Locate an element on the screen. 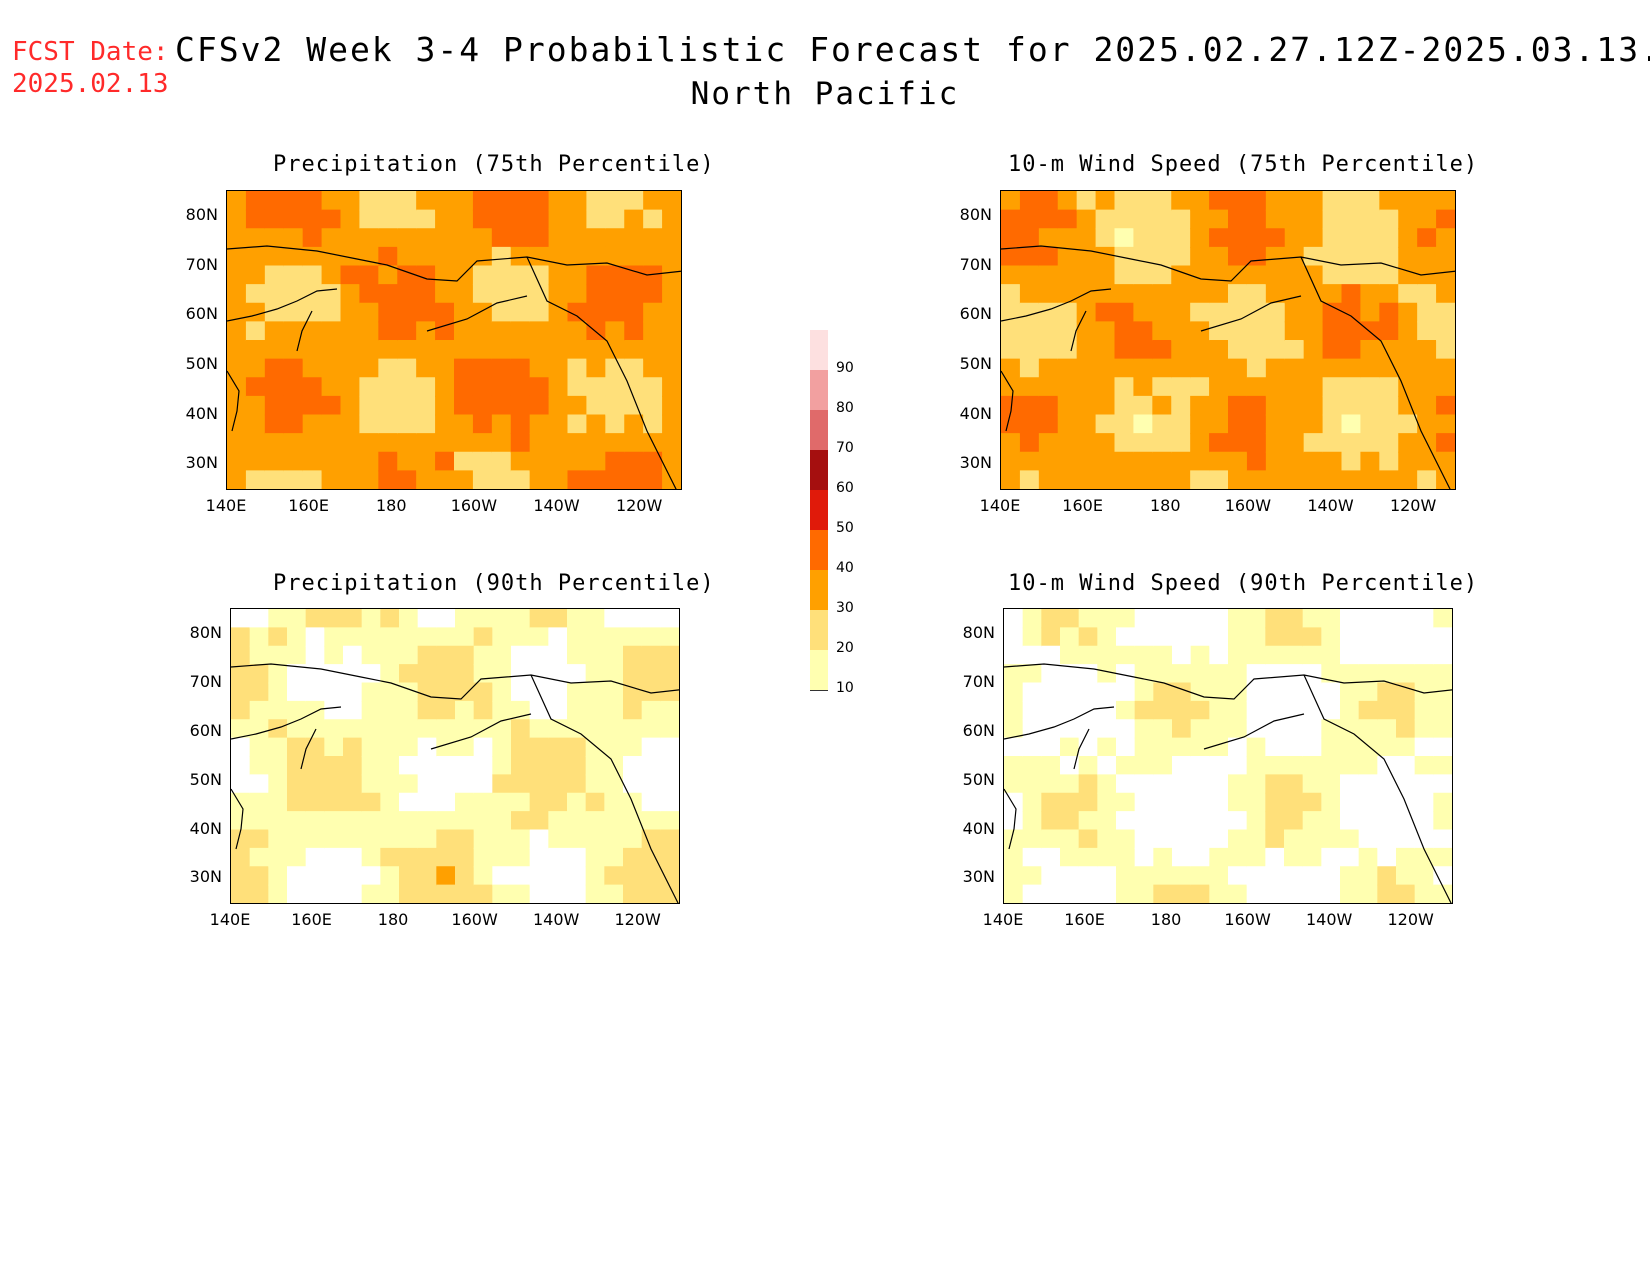 This screenshot has height=1275, width=1650. colorbar-label: 80 is located at coordinates (845, 408).